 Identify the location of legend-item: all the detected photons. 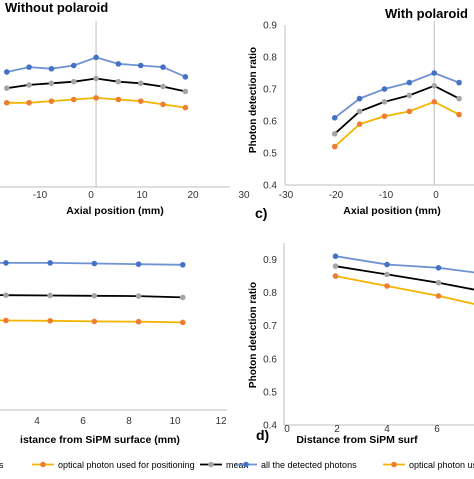
(296, 465).